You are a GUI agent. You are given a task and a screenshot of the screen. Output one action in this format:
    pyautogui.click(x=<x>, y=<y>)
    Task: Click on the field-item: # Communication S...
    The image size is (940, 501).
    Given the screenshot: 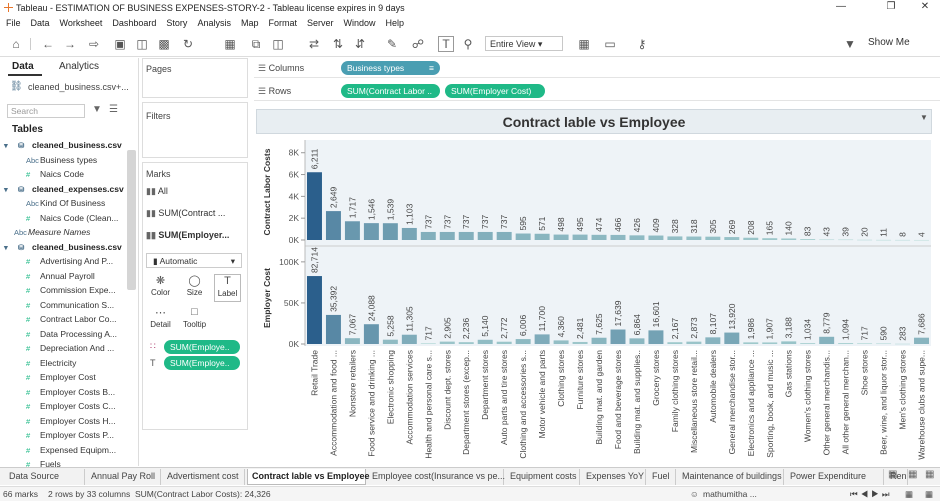 What is the action you would take?
    pyautogui.click(x=70, y=307)
    